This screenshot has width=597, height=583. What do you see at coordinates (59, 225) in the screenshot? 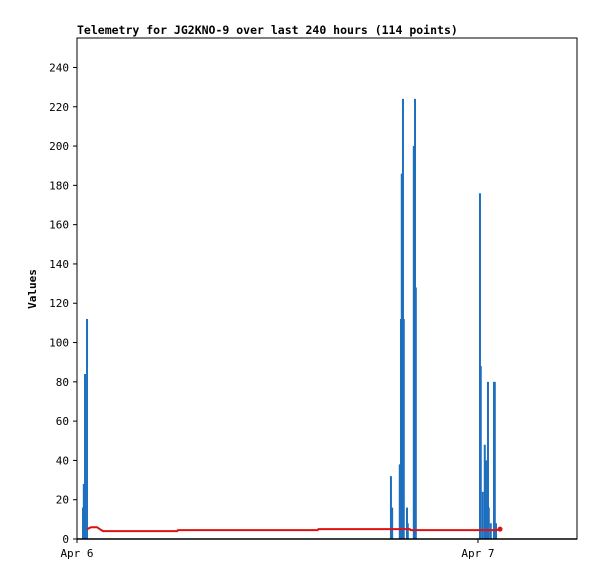
I see `y-tick-label: 160` at bounding box center [59, 225].